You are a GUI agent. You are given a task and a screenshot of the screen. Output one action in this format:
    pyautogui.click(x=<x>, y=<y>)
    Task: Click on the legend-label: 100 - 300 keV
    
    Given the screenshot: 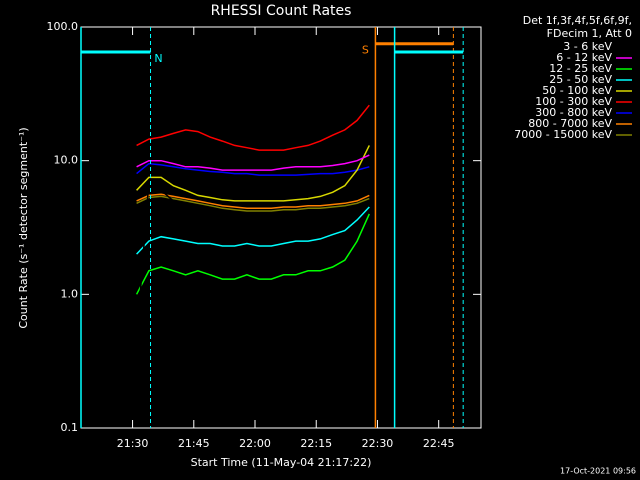 What is the action you would take?
    pyautogui.click(x=573, y=101)
    